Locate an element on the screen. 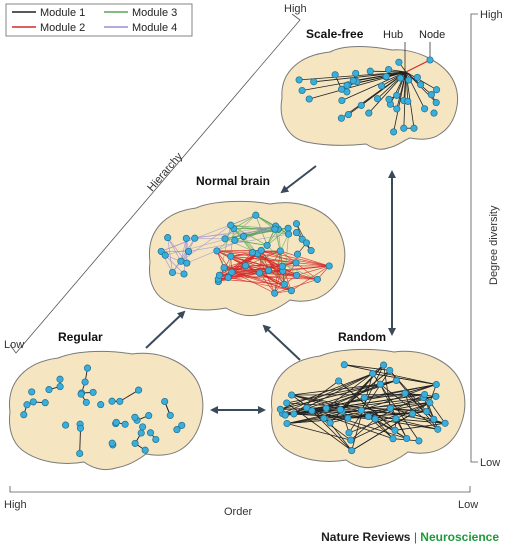  order-axis: High Low Order is located at coordinates (241, 502).